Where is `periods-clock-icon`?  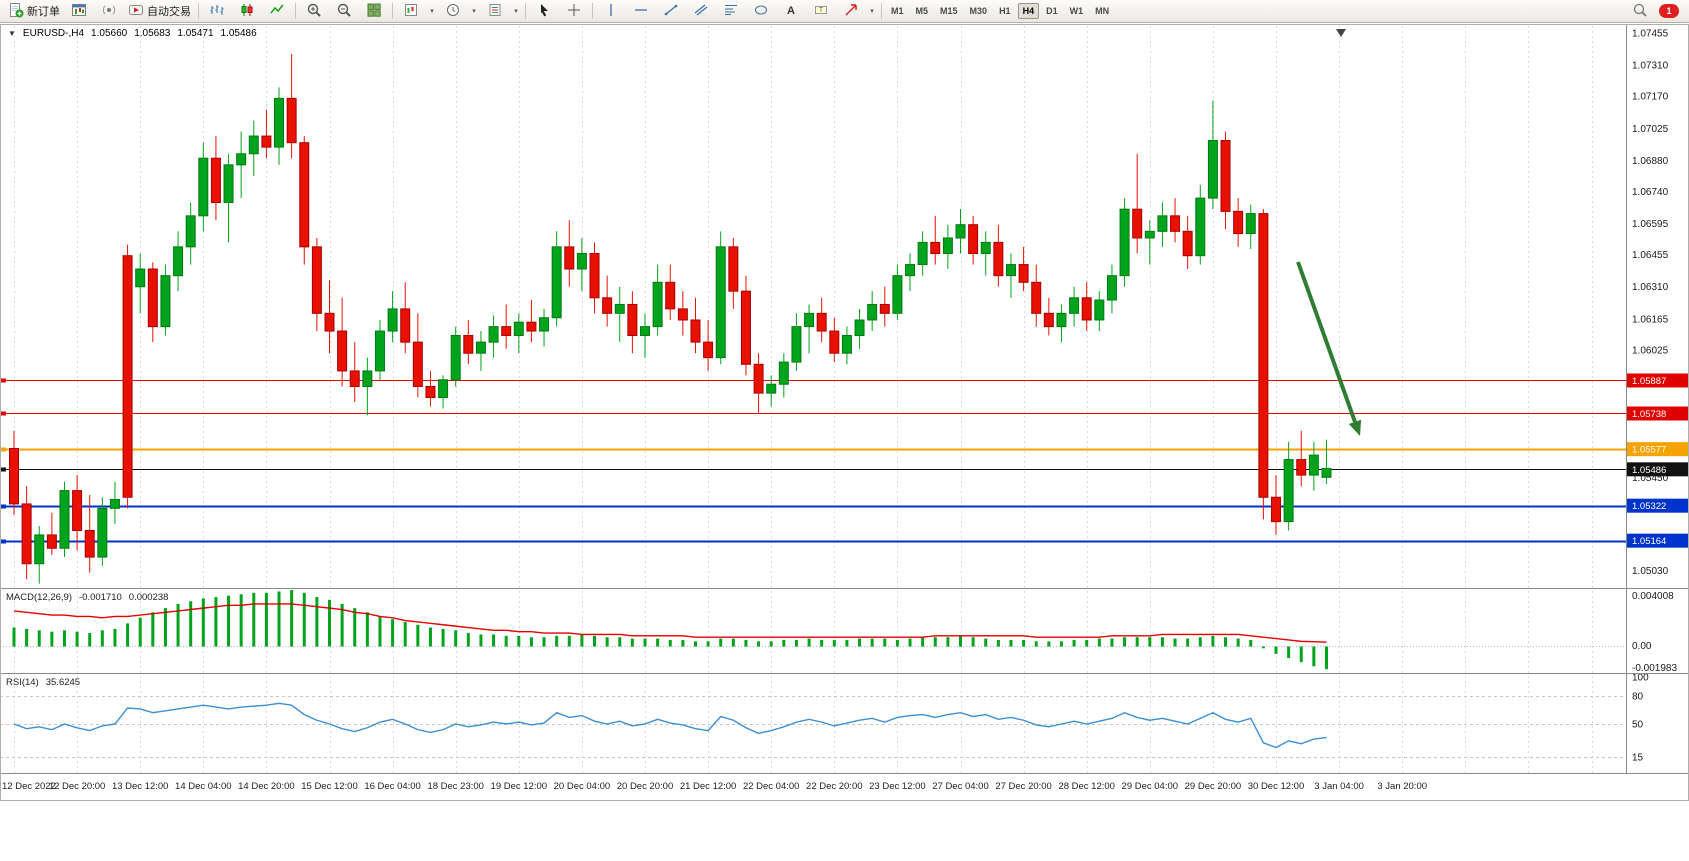
periods-clock-icon is located at coordinates (453, 11).